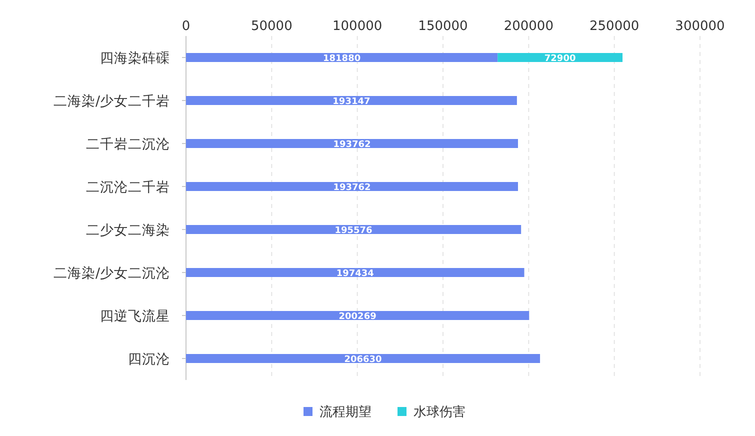  I want to click on y-tick-label: 二千岩二沉沦, so click(128, 144).